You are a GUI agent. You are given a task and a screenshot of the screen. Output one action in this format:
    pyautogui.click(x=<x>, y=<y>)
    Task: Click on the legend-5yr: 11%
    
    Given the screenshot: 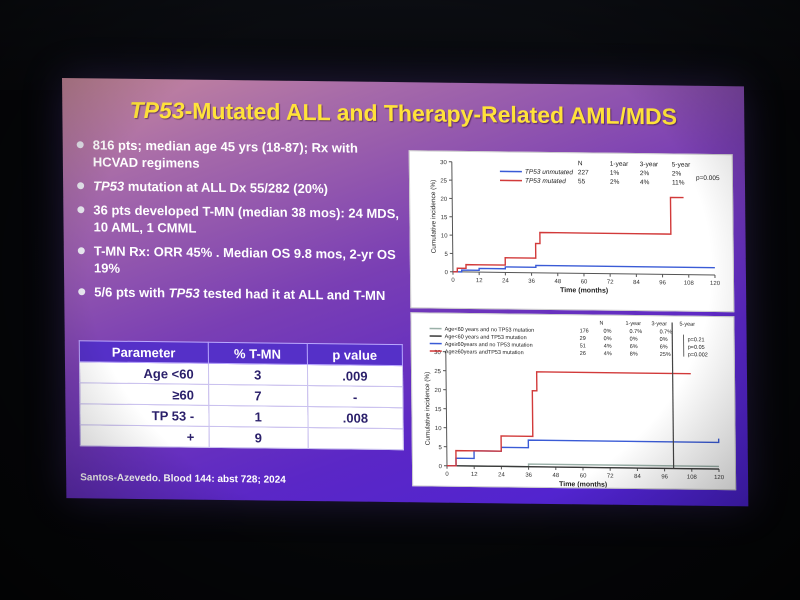 What is the action you would take?
    pyautogui.click(x=678, y=182)
    